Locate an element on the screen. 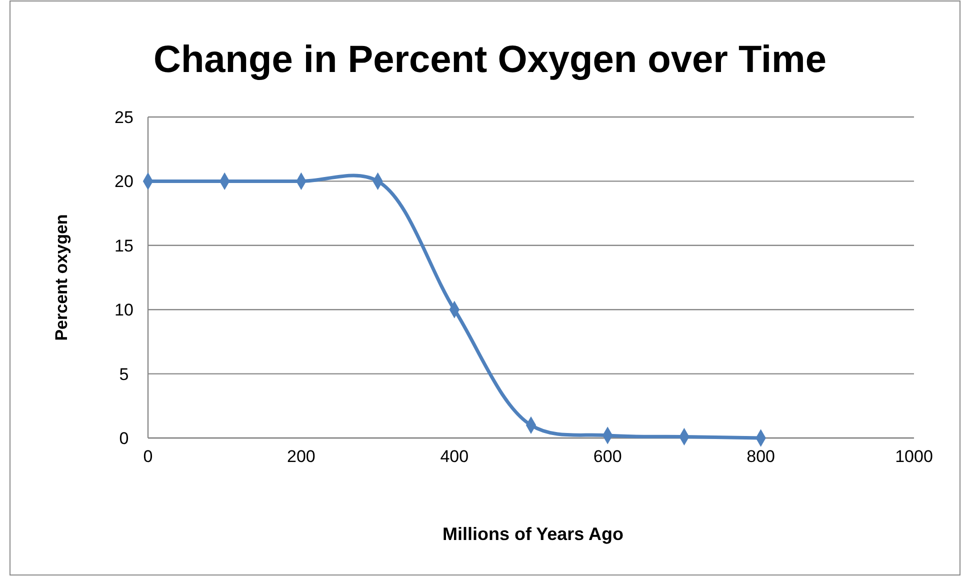 The width and height of the screenshot is (964, 578). y-tick-label: 5 is located at coordinates (124, 374).